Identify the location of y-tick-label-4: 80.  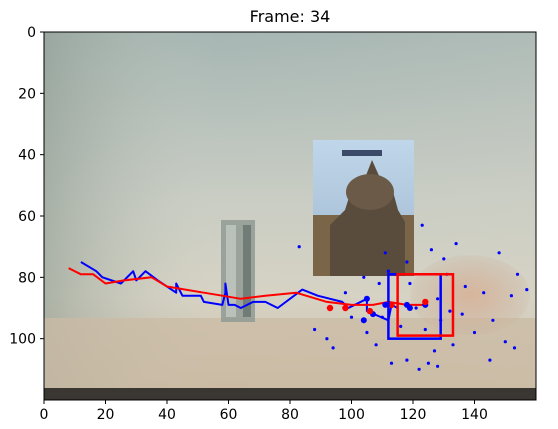
(27, 278).